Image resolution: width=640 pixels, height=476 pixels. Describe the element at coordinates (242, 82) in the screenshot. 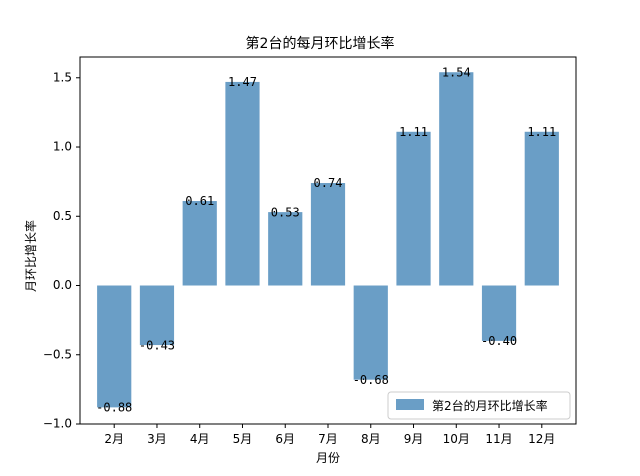

I see `data-label-4: 1.47` at that location.